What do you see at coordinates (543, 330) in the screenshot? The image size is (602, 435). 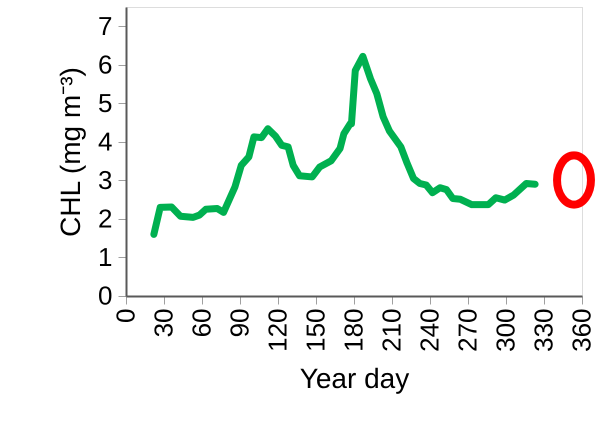 I see `x-tick-label: 330` at bounding box center [543, 330].